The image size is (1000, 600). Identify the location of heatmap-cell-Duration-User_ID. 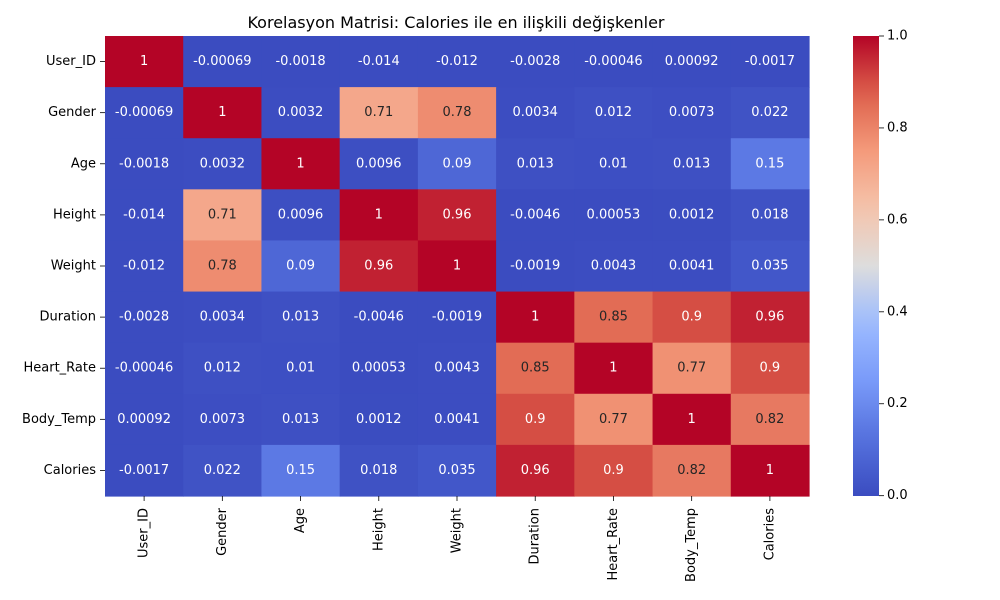
(144, 317).